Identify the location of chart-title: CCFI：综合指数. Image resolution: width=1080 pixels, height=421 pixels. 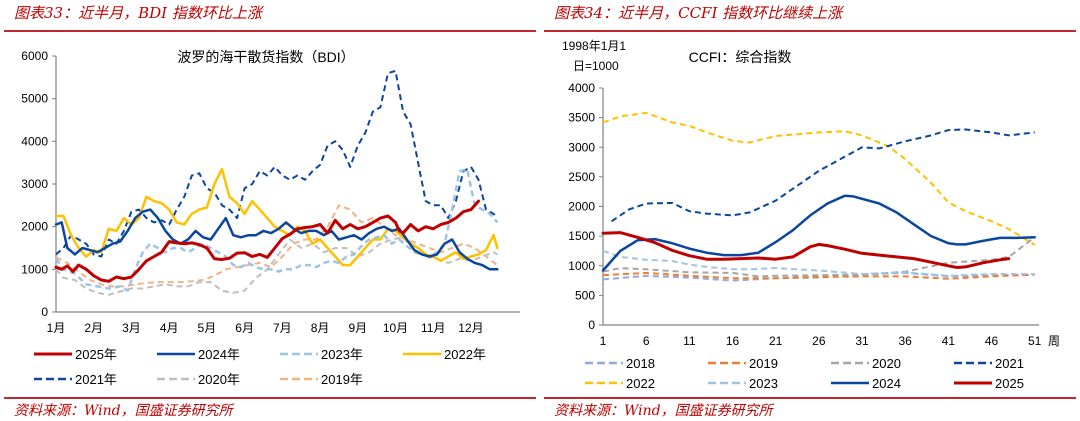
(740, 57).